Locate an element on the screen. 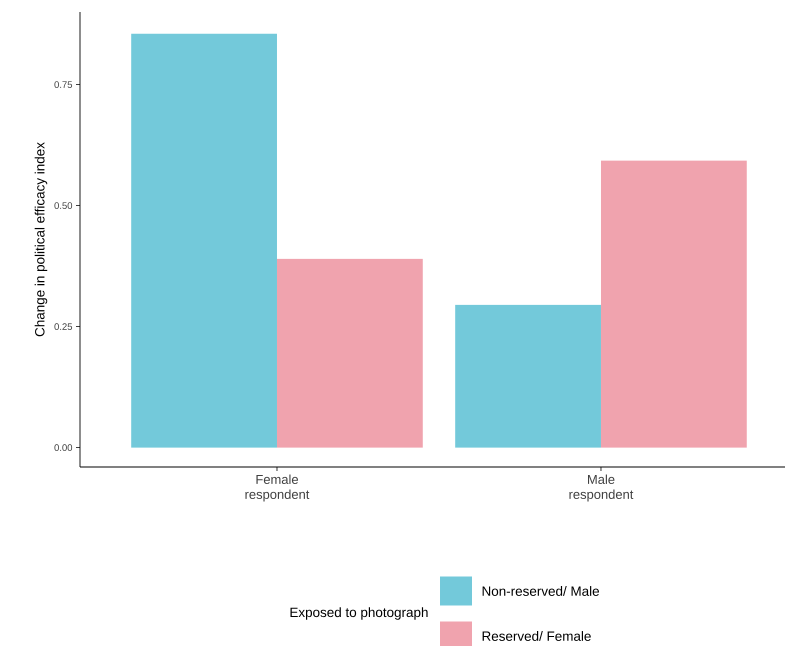  y-tick-label: 0.75 is located at coordinates (63, 84).